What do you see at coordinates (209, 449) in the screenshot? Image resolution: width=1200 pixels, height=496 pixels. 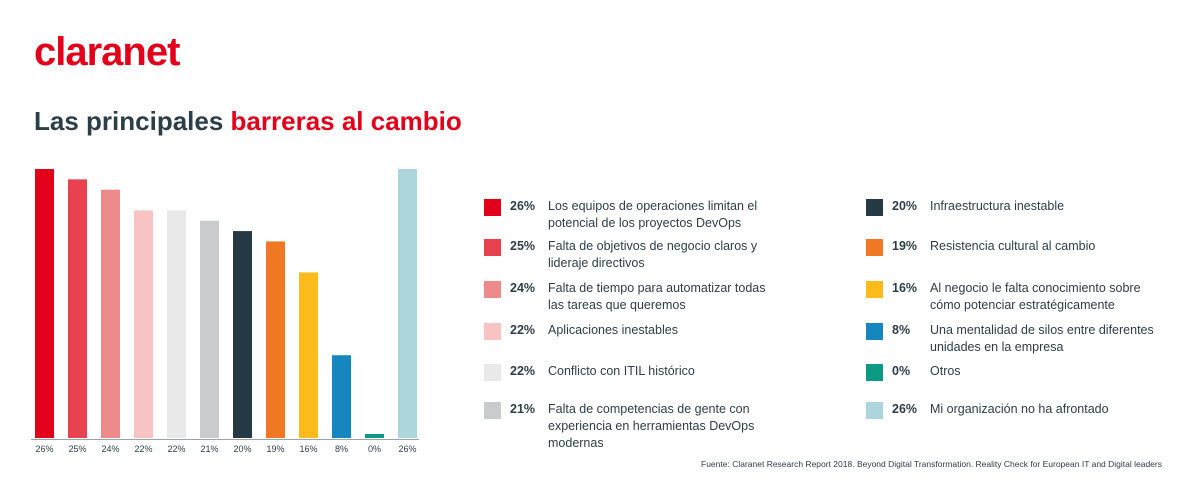 I see `bar-label-6: 21%` at bounding box center [209, 449].